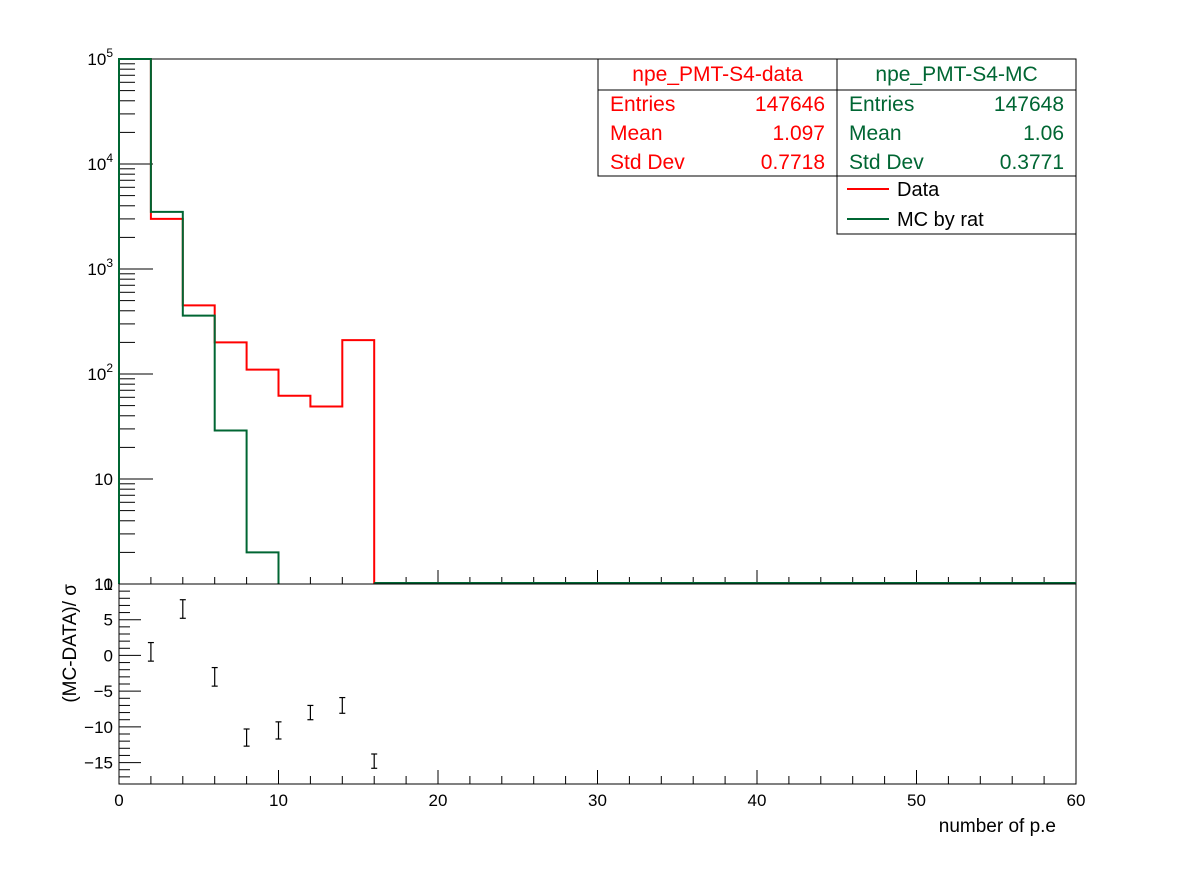 The width and height of the screenshot is (1196, 872). What do you see at coordinates (108, 584) in the screenshot?
I see `y-tick-label: 1` at bounding box center [108, 584].